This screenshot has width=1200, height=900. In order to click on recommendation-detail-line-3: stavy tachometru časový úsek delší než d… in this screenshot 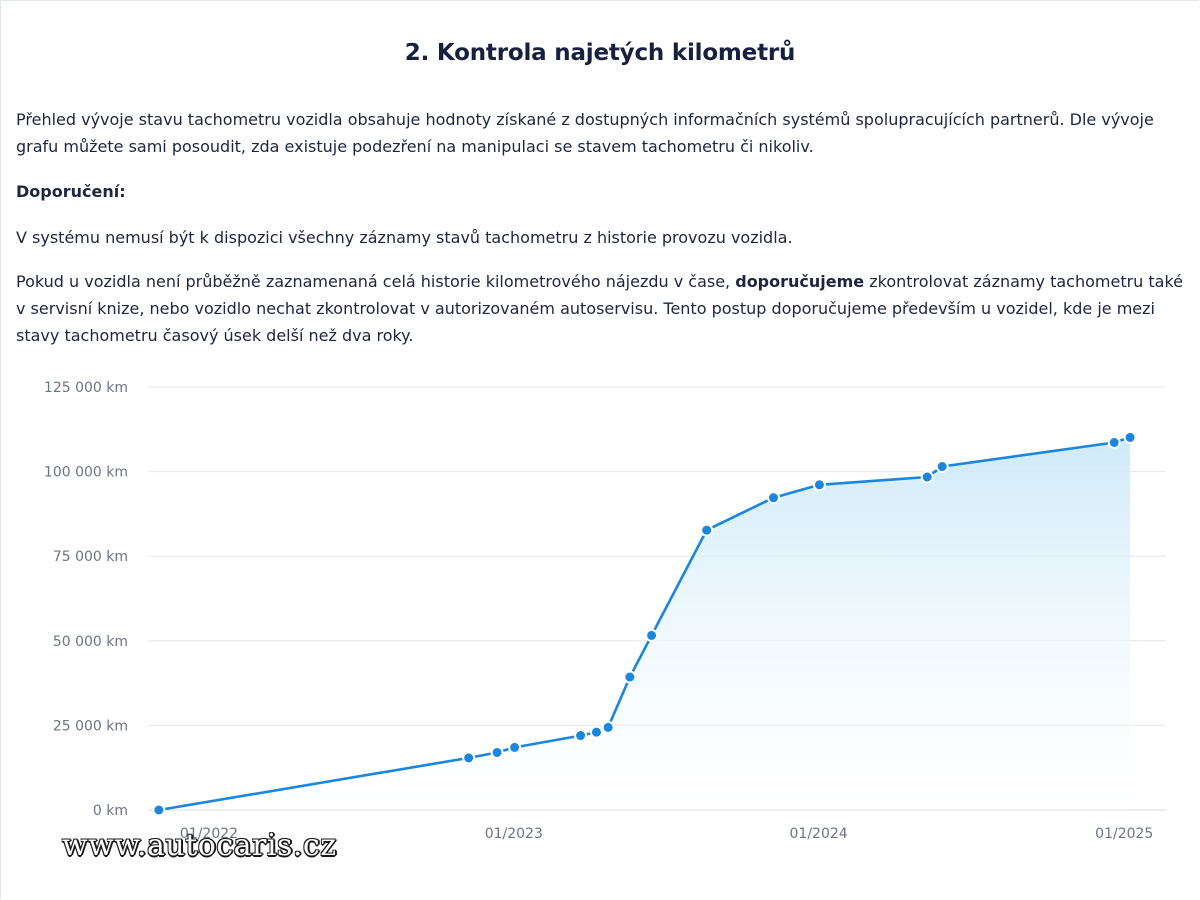, I will do `click(215, 335)`.